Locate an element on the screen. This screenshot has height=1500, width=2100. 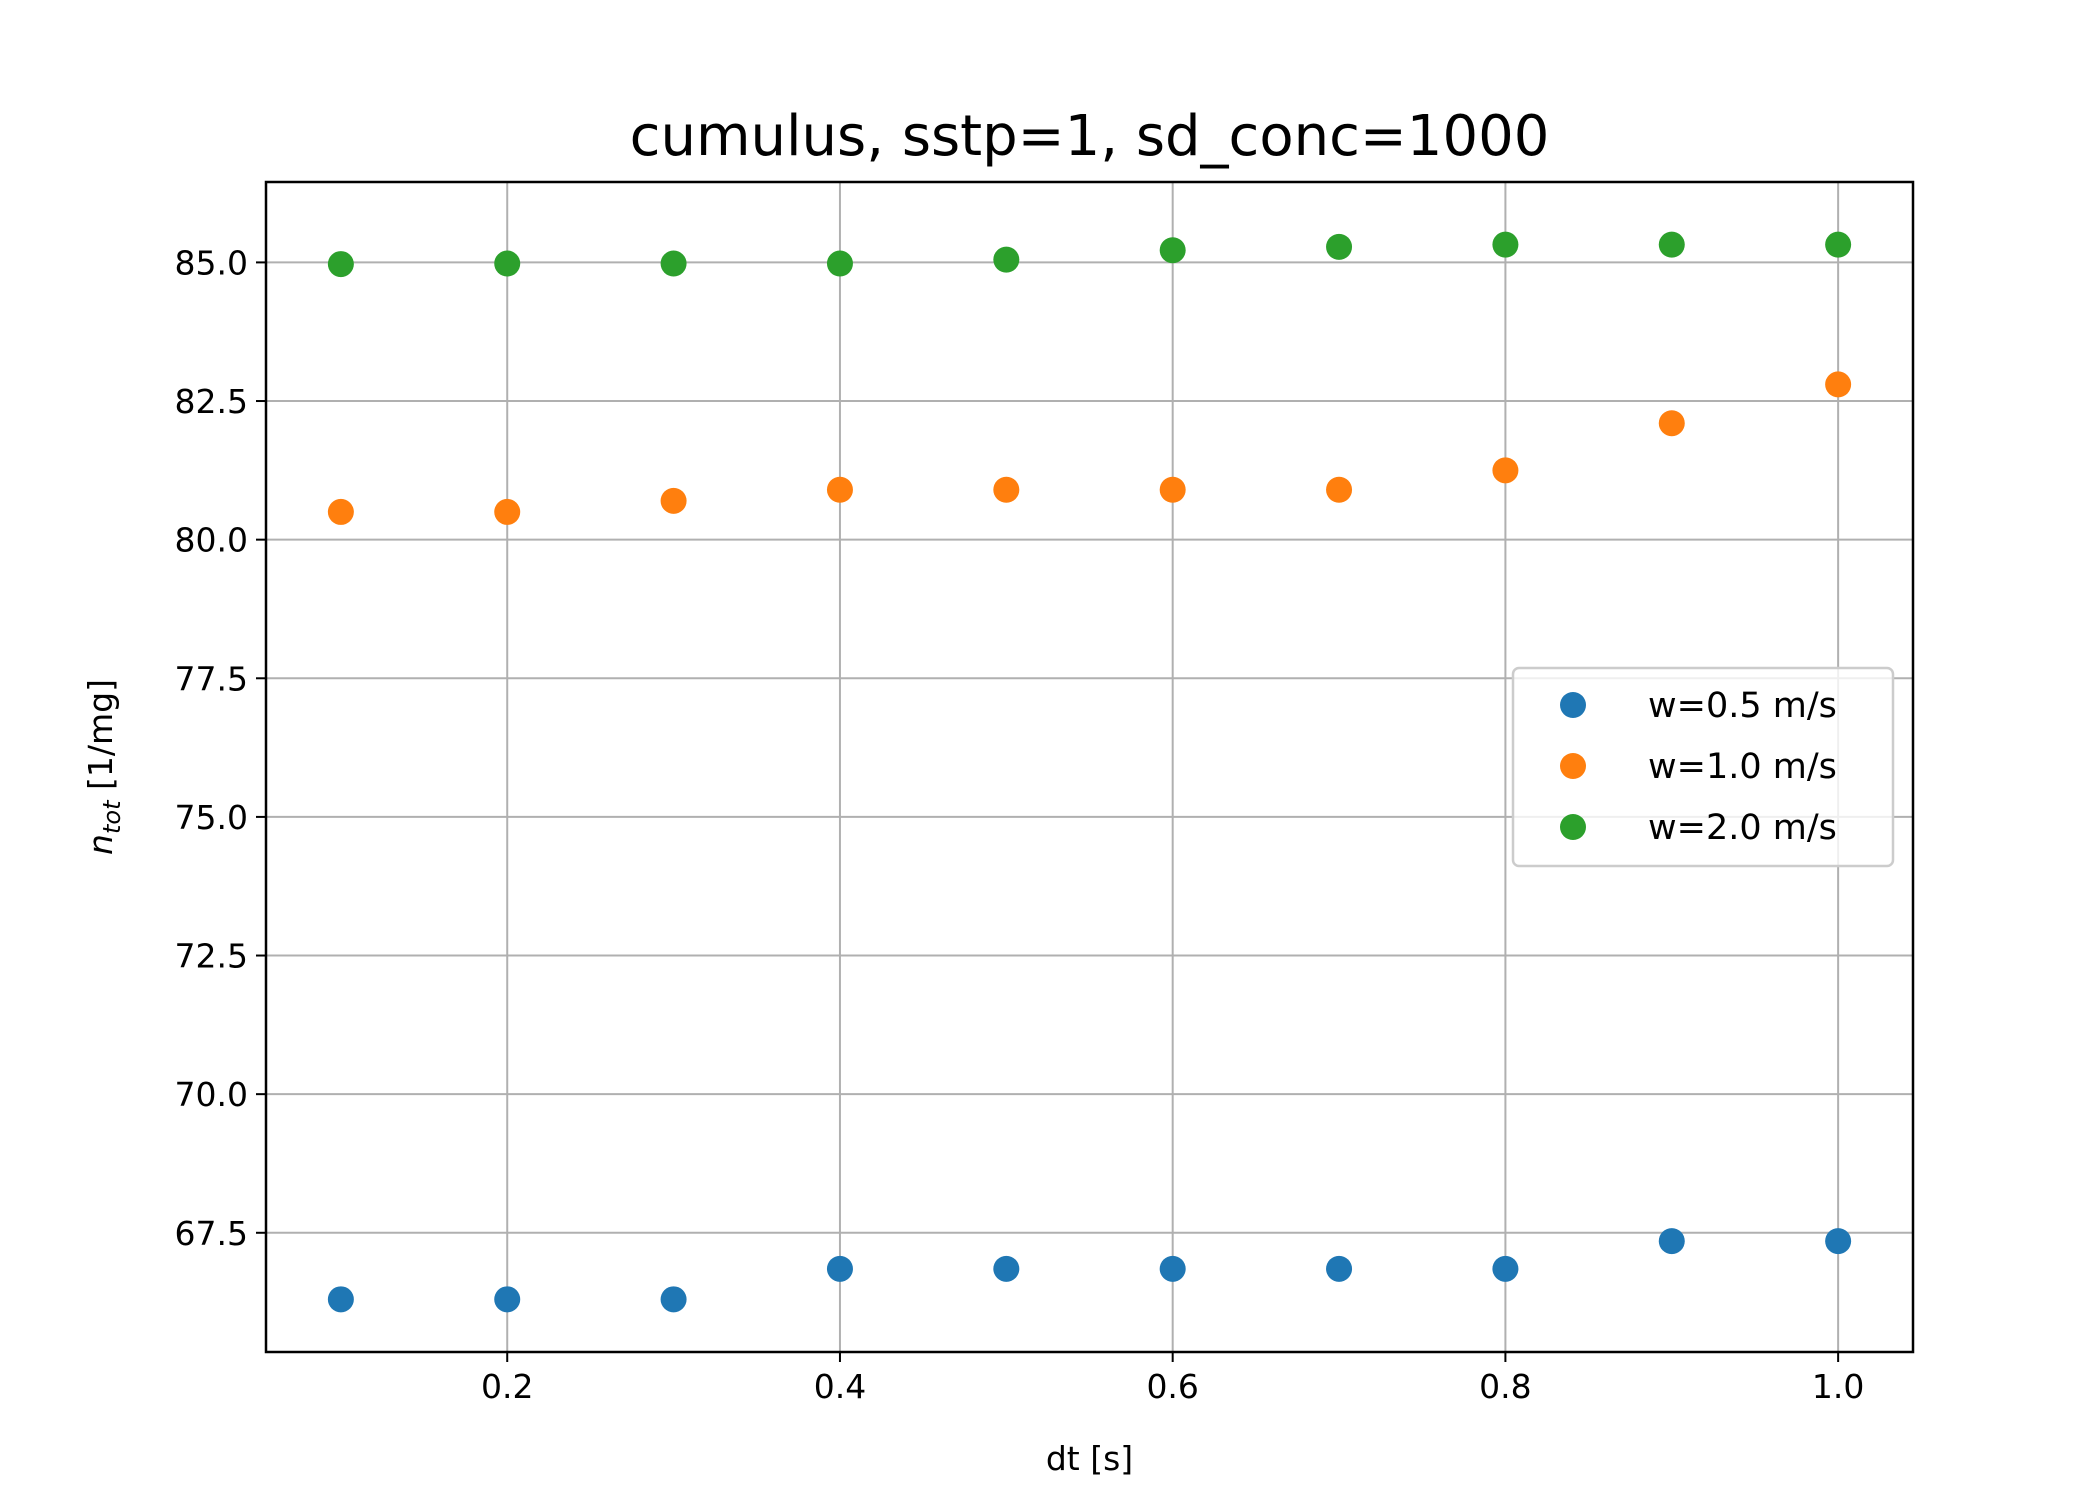
y-axis-label-symbol: n is located at coordinates (100, 844).